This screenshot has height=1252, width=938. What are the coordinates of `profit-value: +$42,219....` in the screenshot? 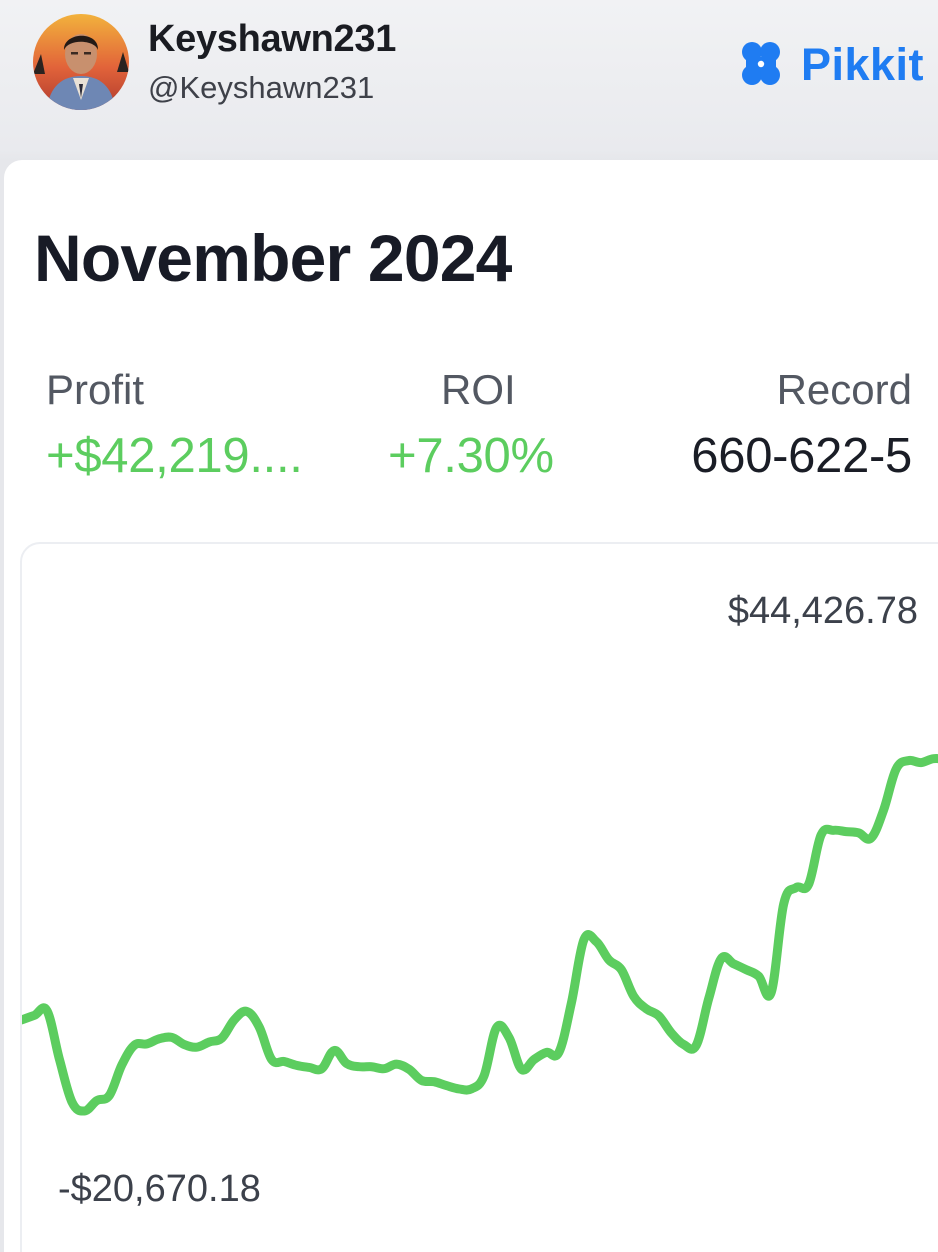 It's located at (174, 456).